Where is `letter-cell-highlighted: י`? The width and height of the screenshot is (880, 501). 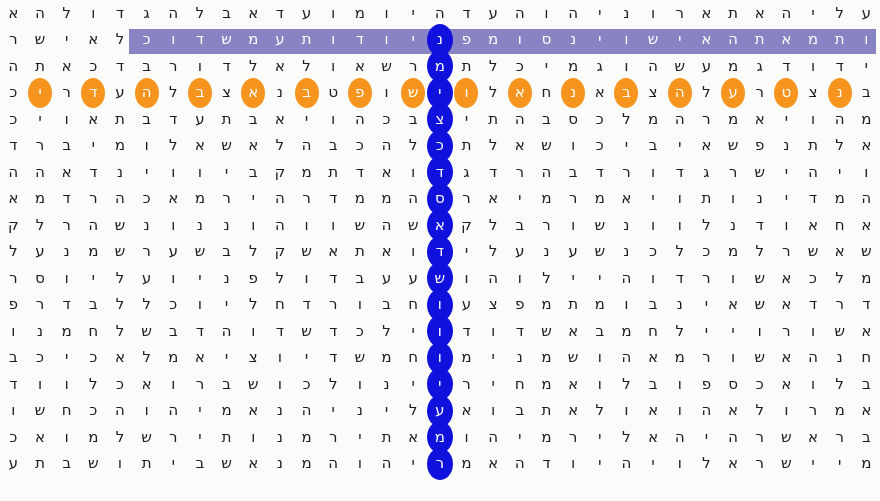
letter-cell-highlighted: י is located at coordinates (679, 40).